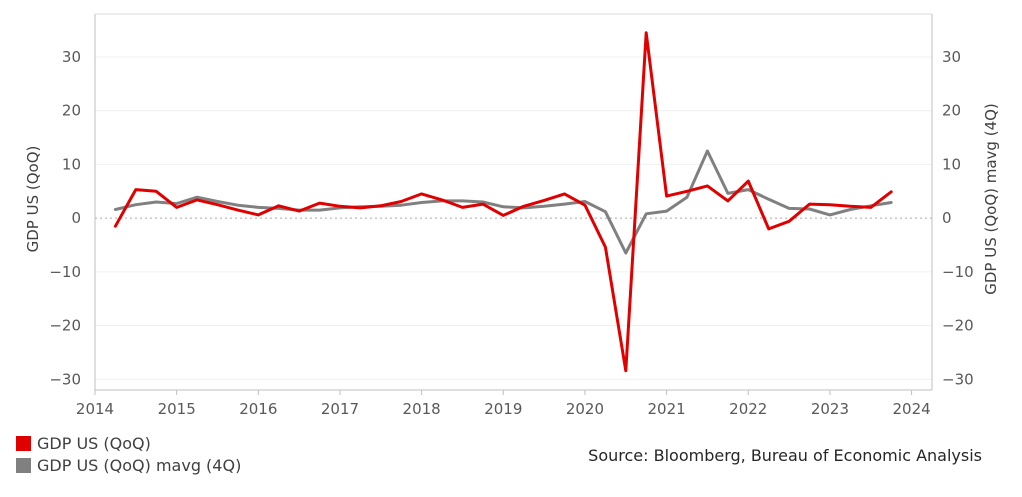 This screenshot has height=497, width=1022. I want to click on y2-tick-label: 20, so click(951, 111).